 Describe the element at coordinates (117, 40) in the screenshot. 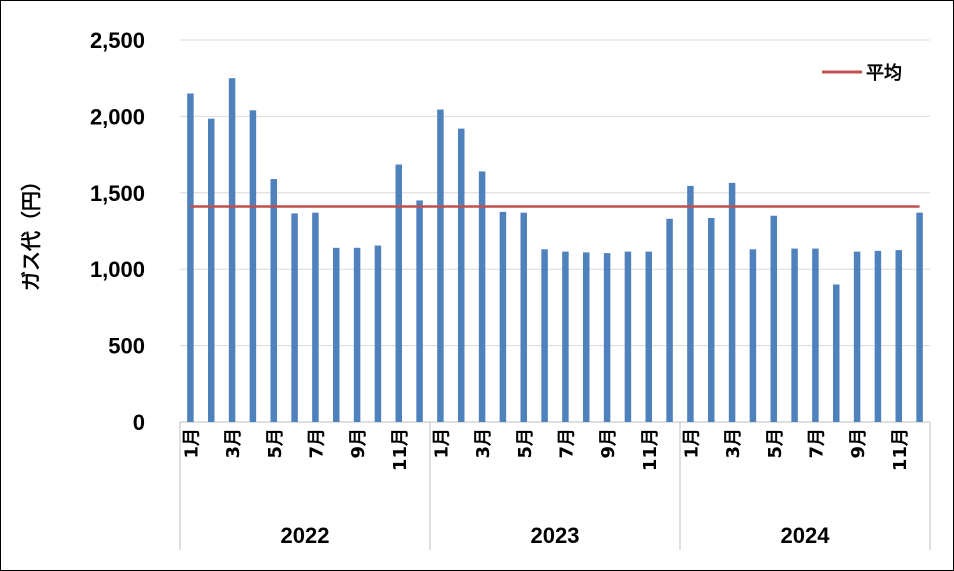

I see `y-tick-label: 2,500` at that location.